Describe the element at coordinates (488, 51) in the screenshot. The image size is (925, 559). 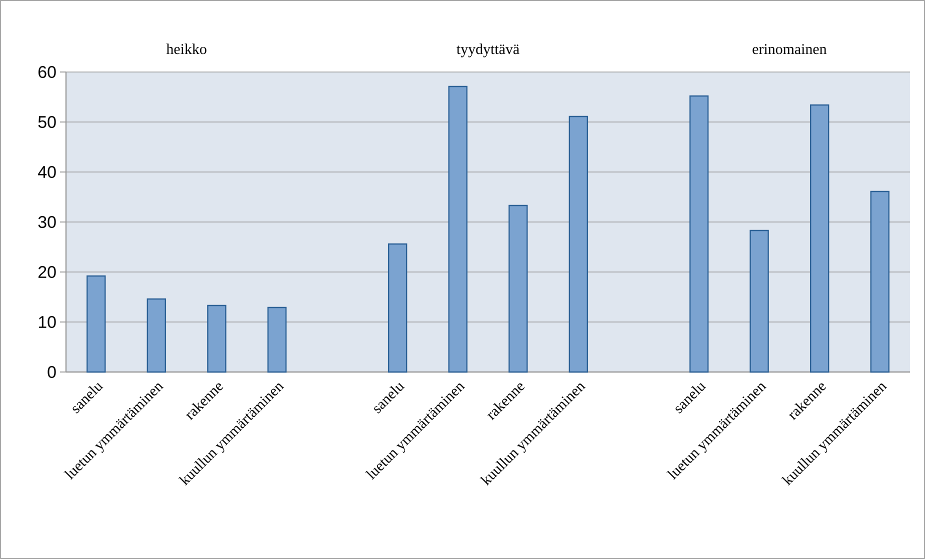
I see `text: tyydyttävä` at that location.